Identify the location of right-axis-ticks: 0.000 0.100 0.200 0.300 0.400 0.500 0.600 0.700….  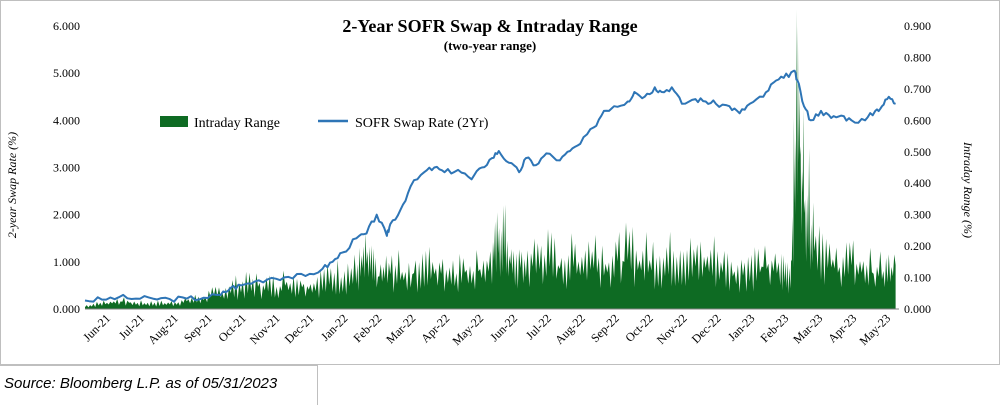
(917, 167).